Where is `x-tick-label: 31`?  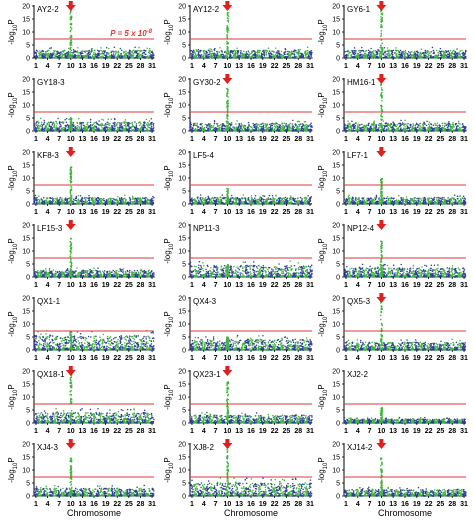 x-tick-label: 31 is located at coordinates (152, 66).